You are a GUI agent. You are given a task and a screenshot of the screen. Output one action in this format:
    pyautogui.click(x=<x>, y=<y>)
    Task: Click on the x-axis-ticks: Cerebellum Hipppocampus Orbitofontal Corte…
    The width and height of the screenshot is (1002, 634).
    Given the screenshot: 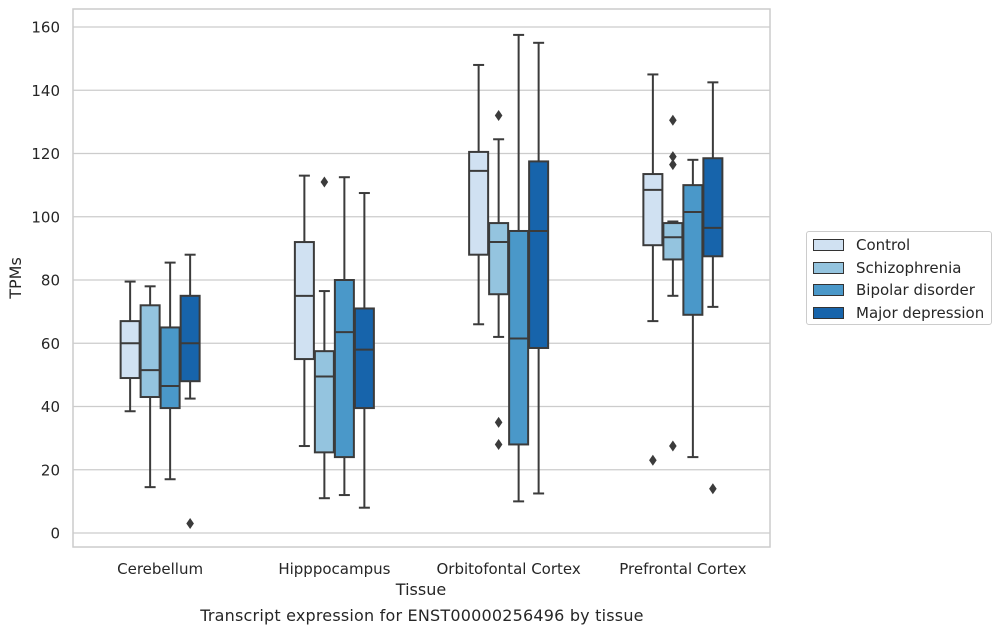 What is the action you would take?
    pyautogui.click(x=431, y=569)
    